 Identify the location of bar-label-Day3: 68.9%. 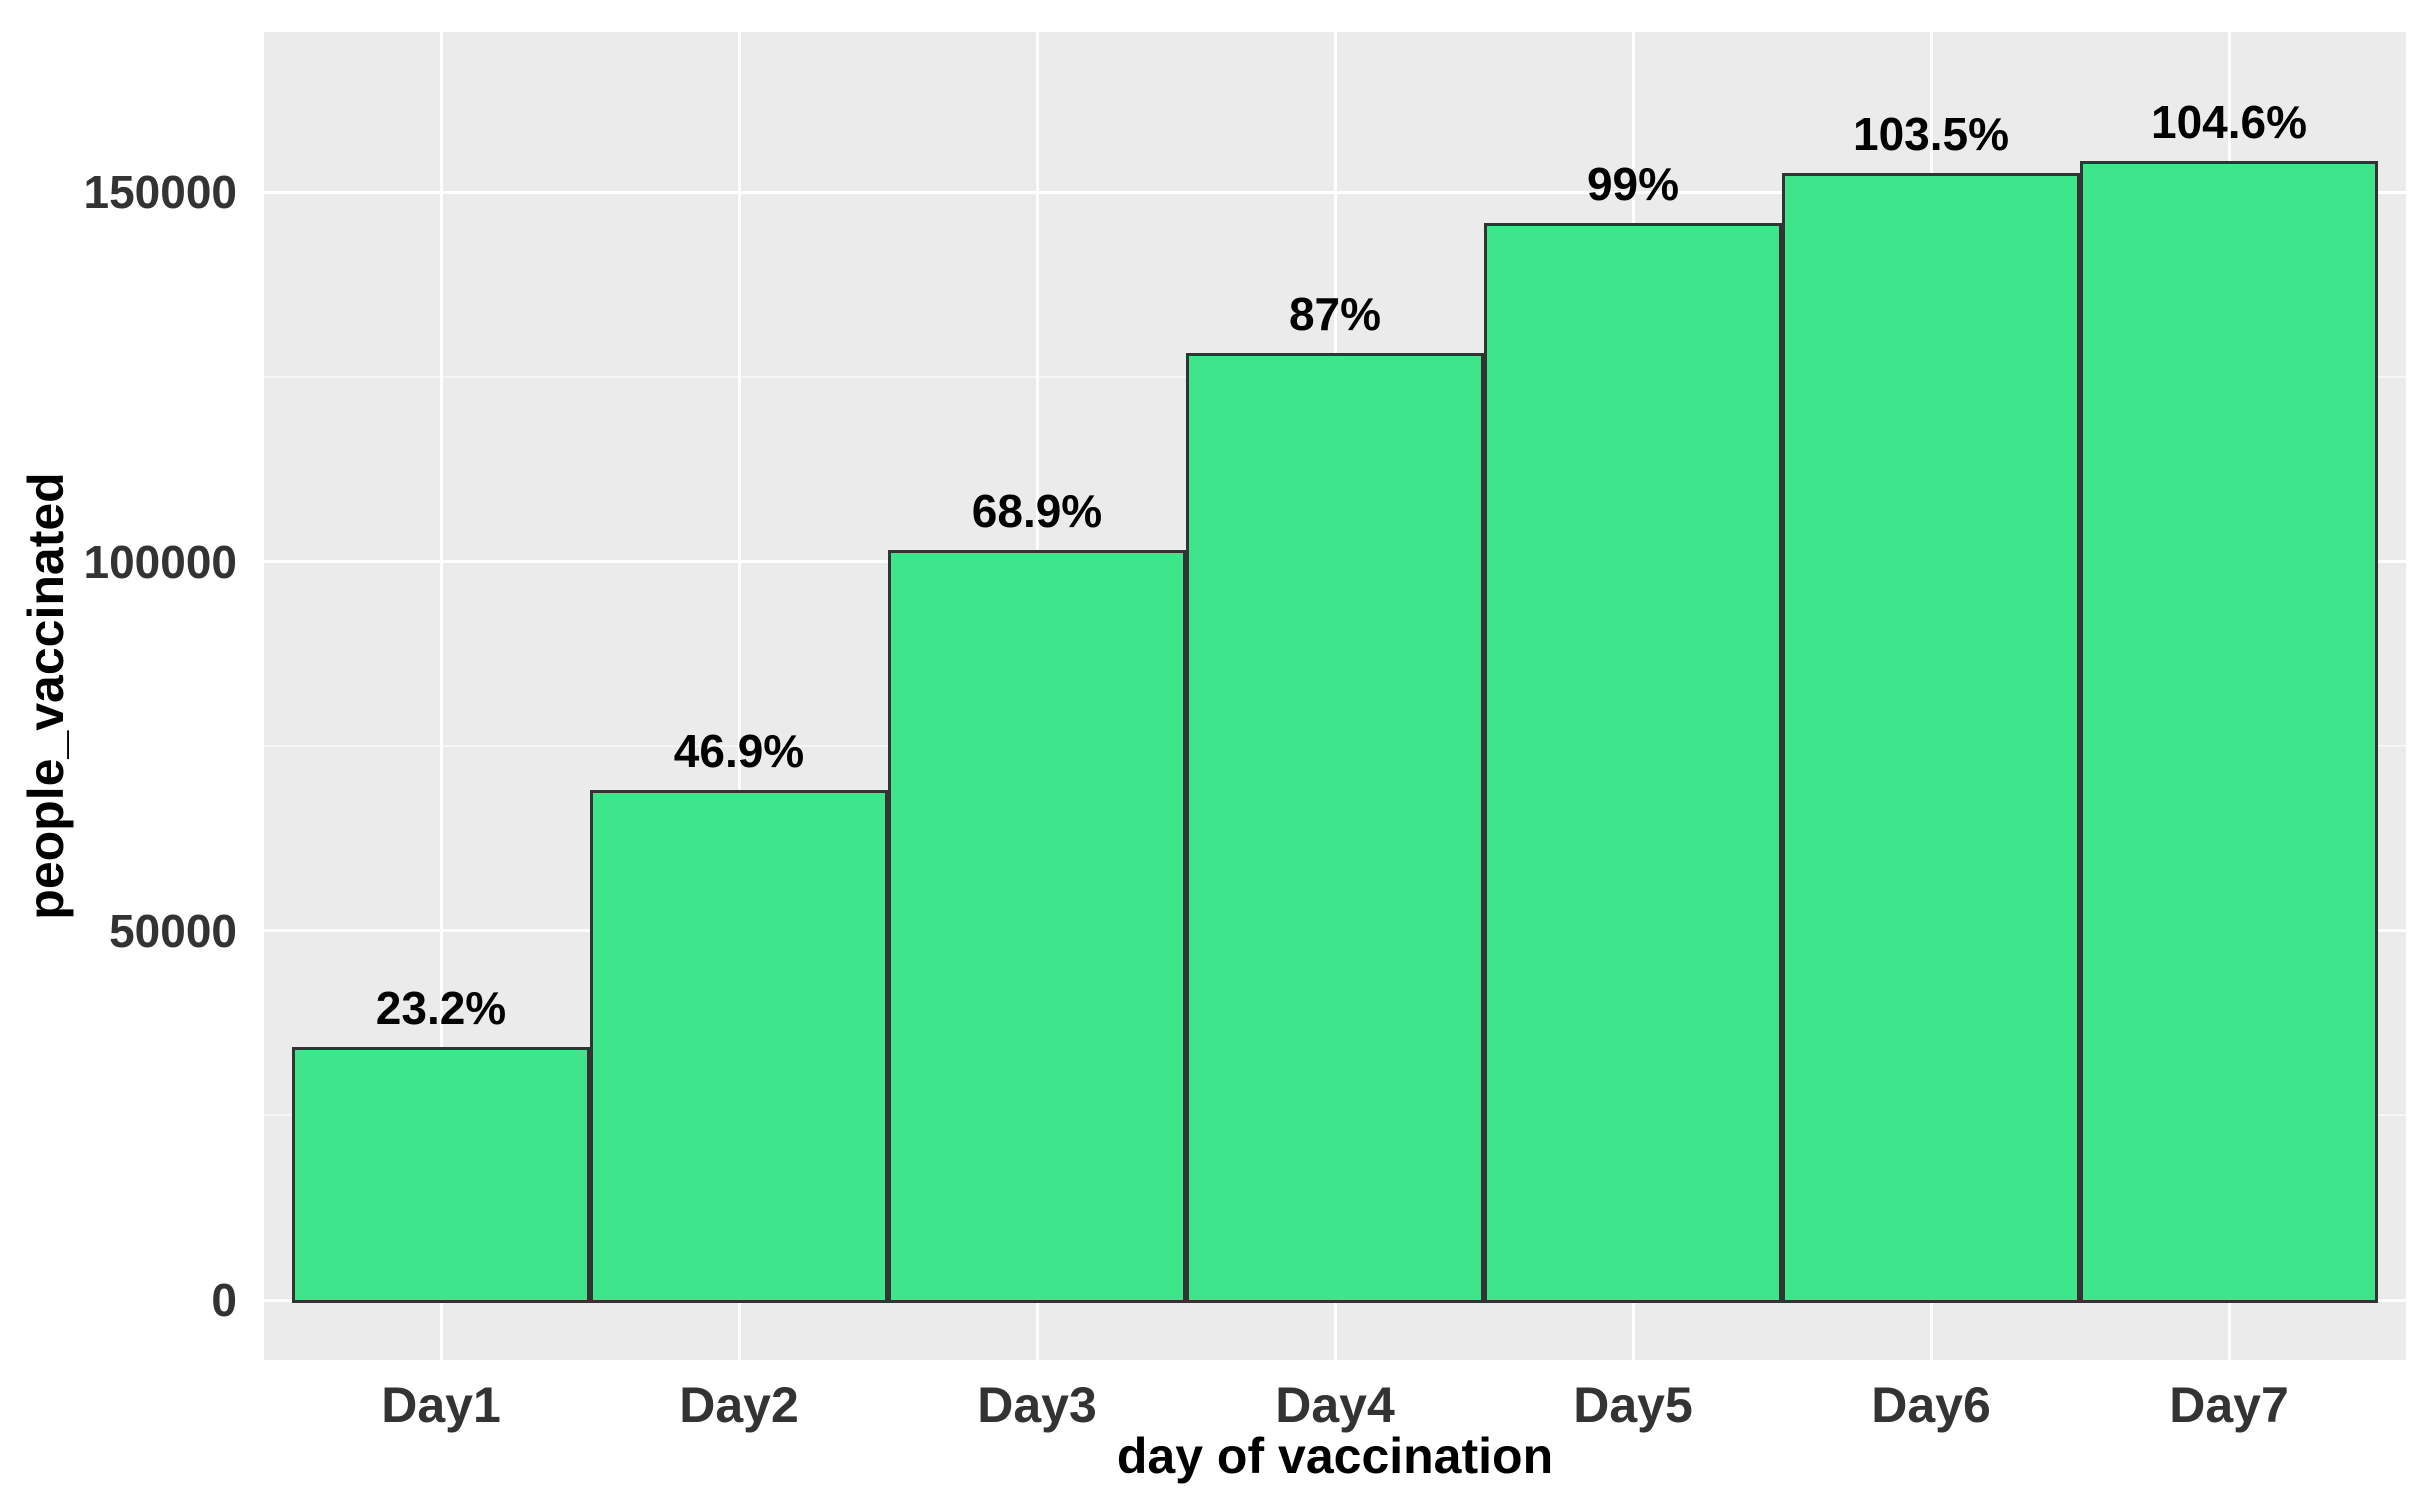
(1037, 510).